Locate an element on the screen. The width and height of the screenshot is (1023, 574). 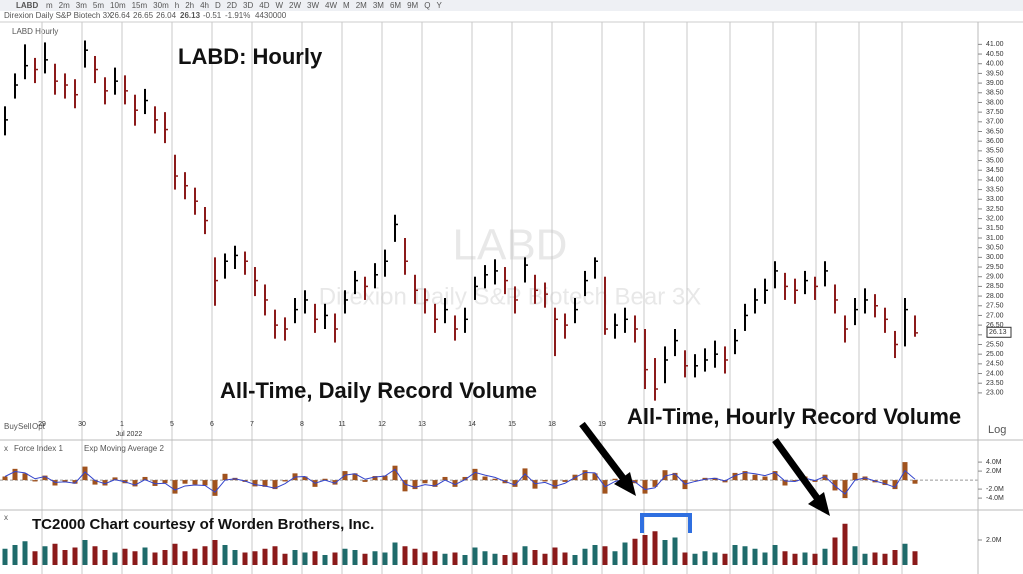
x-tick-label: 5 is located at coordinates (172, 424).